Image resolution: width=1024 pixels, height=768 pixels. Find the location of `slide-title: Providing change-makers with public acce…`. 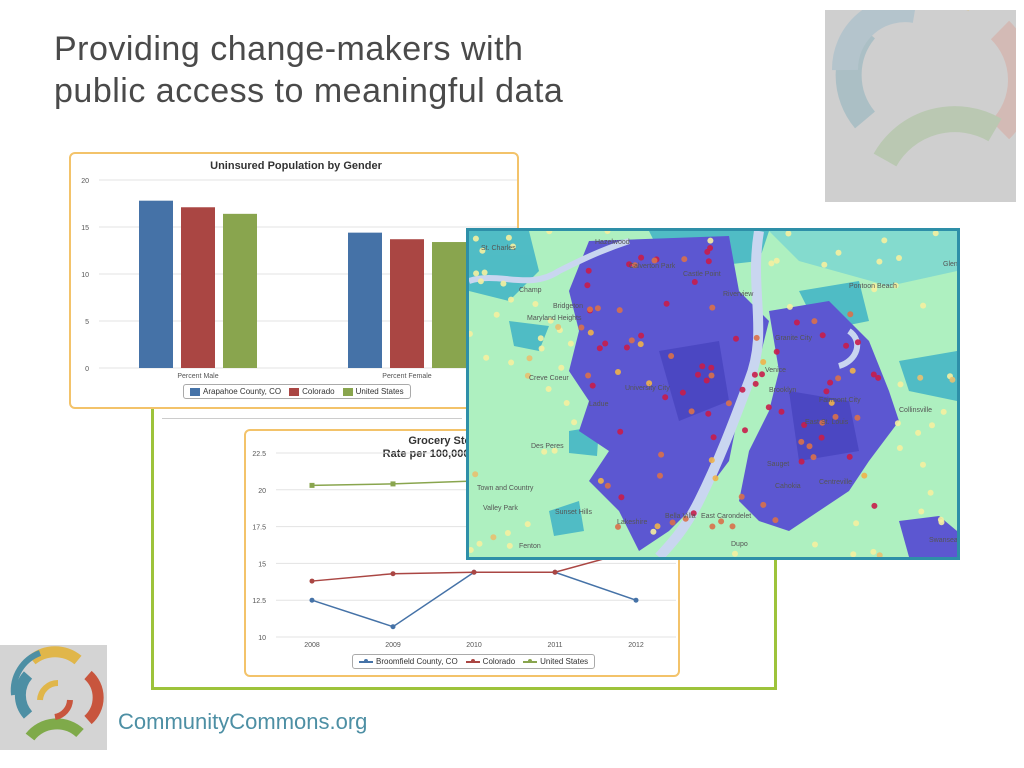

slide-title: Providing change-makers with public acce… is located at coordinates (308, 70).